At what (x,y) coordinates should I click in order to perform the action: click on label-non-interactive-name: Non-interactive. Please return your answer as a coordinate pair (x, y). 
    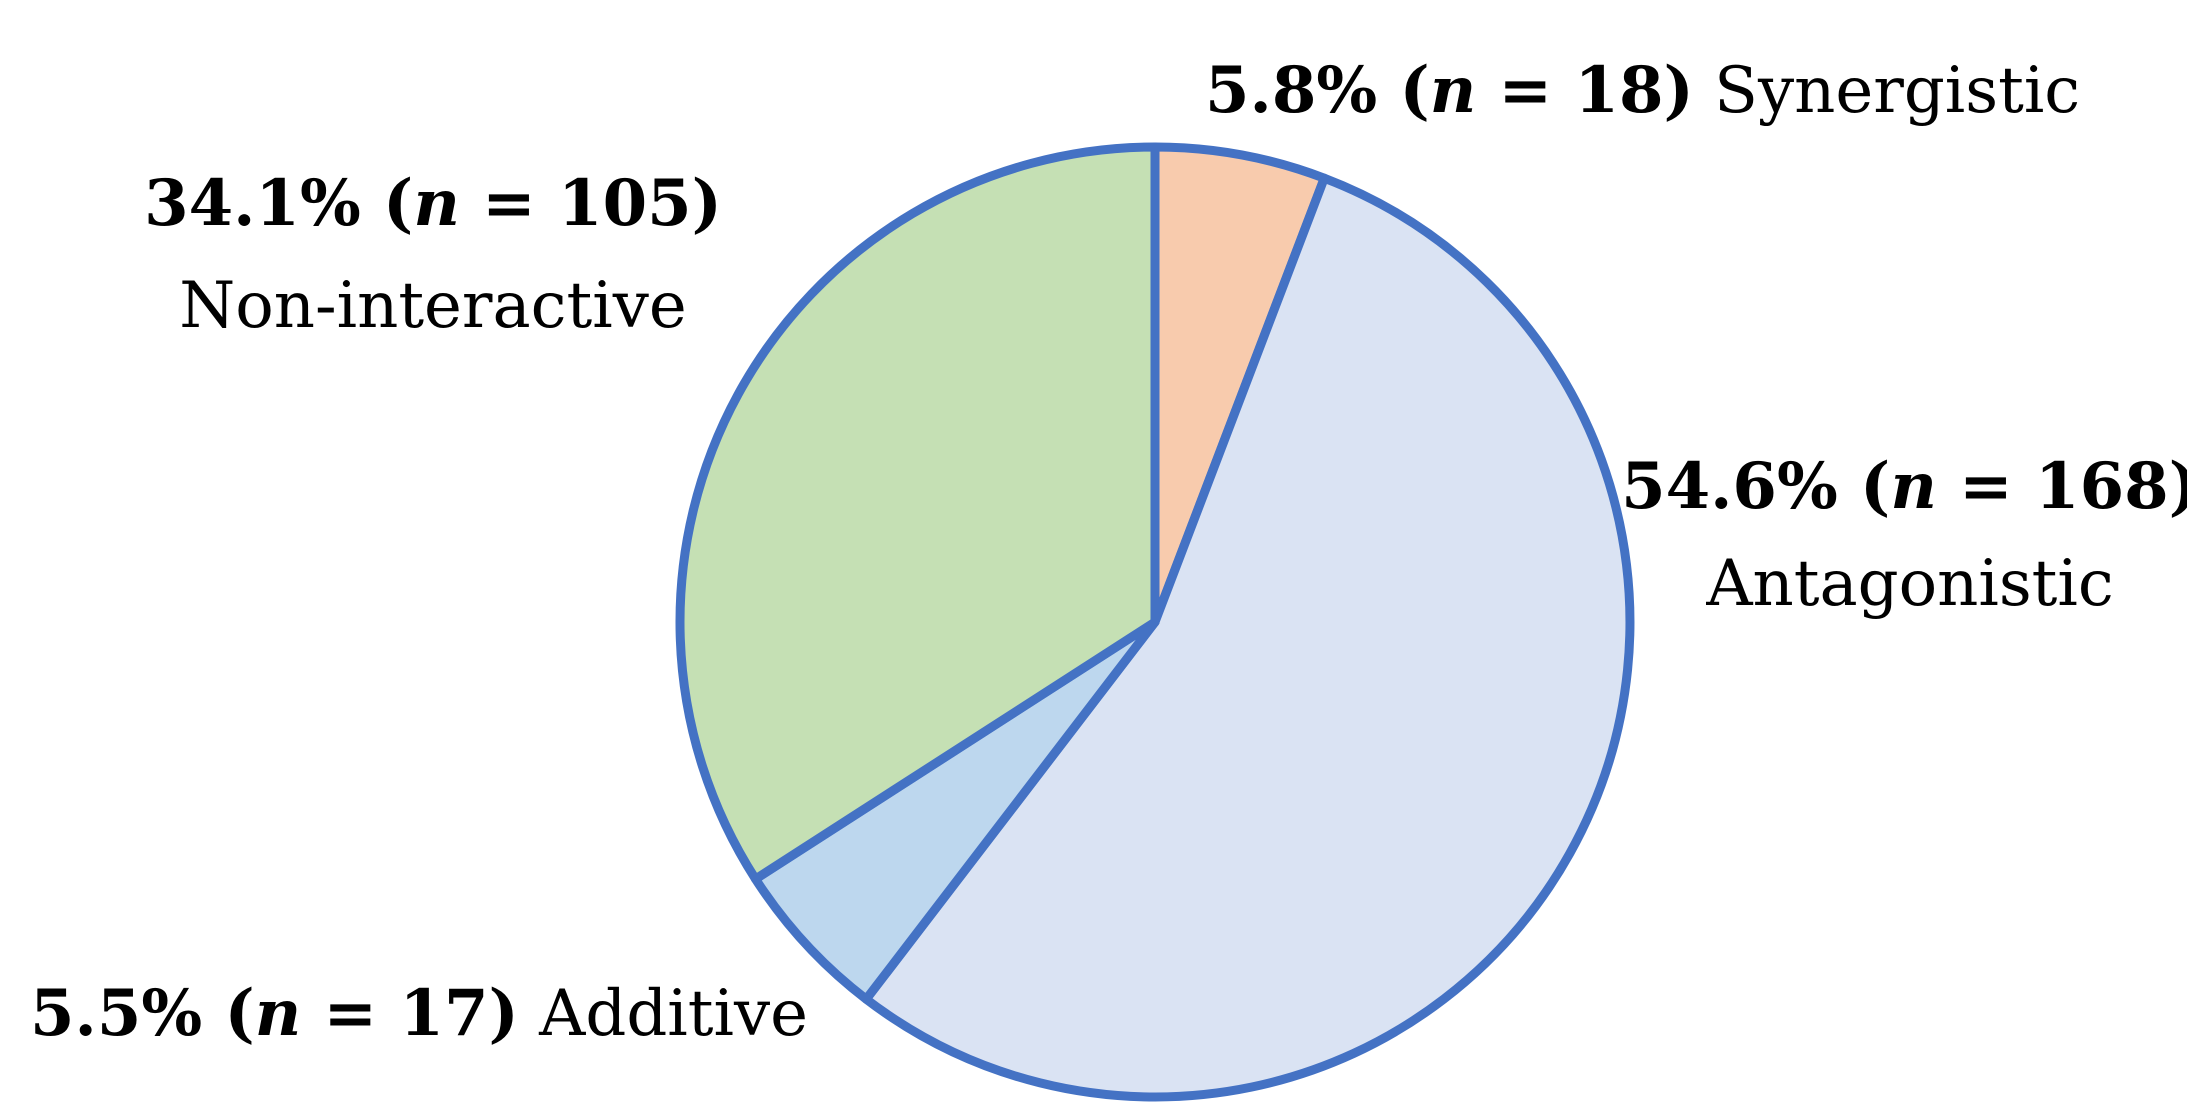
    Looking at the image, I should click on (432, 306).